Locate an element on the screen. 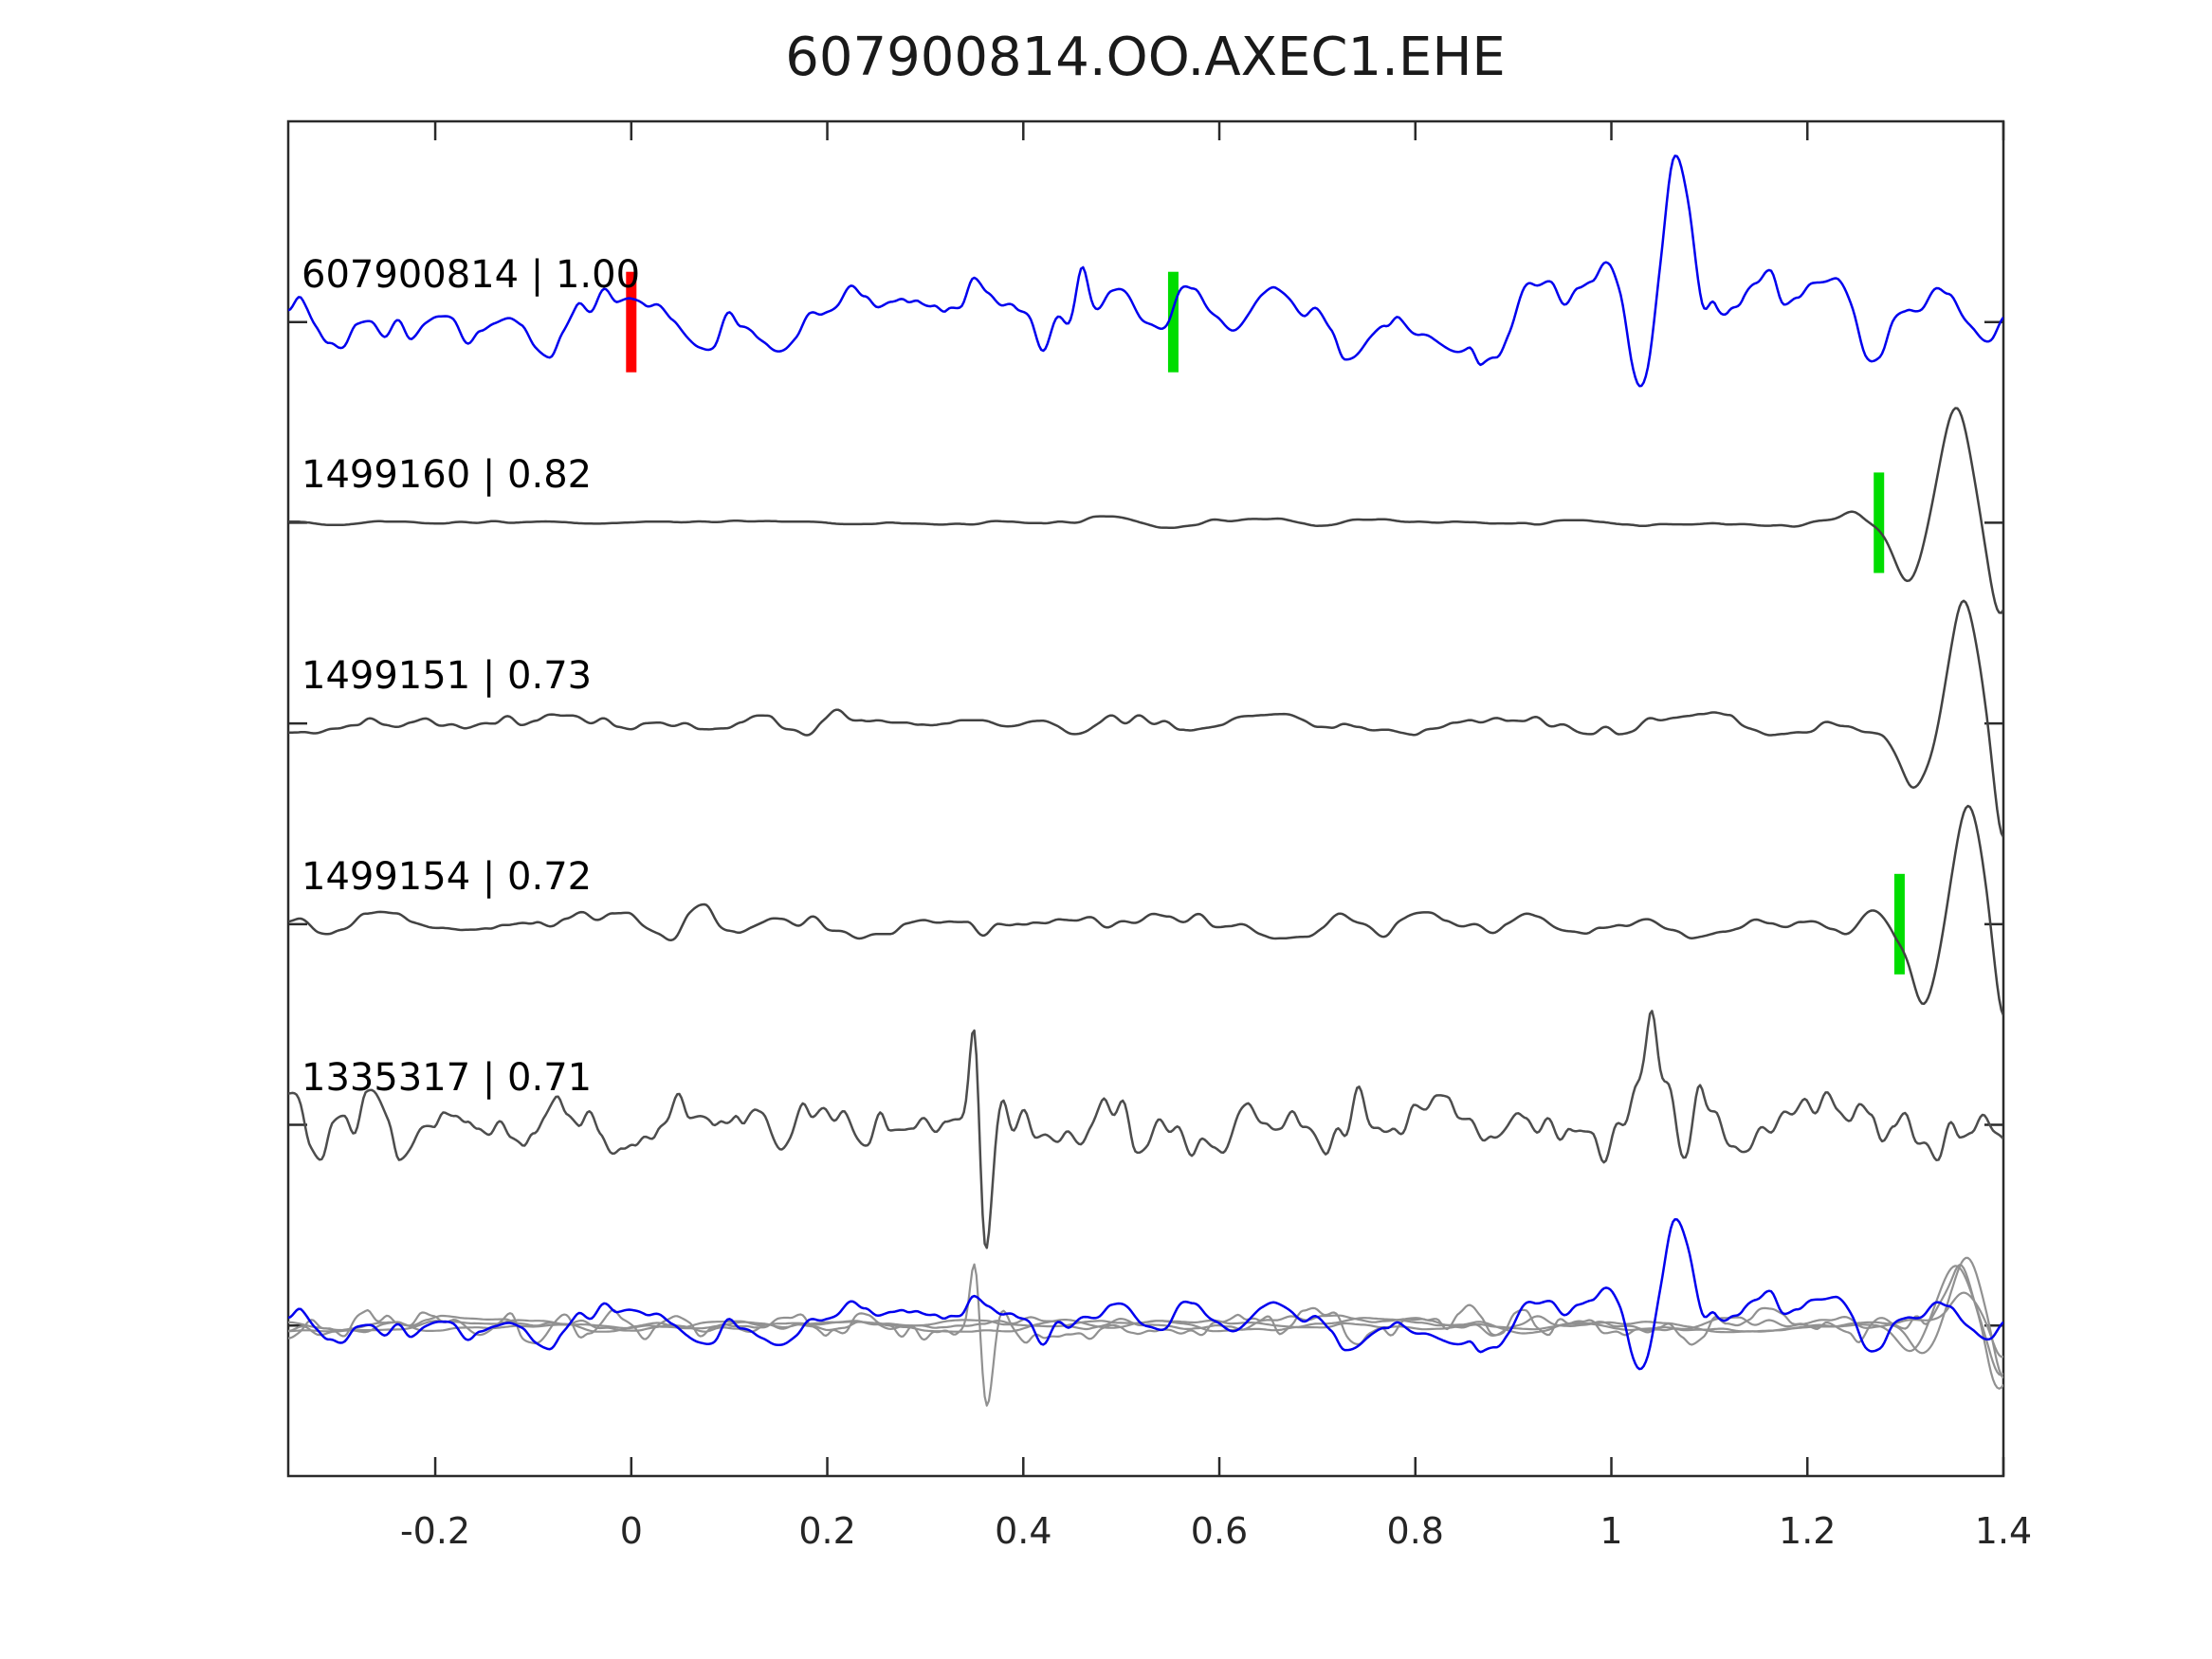 The image size is (2212, 1659). trace-label-1499151: 1499151 | 0.73 is located at coordinates (447, 676).